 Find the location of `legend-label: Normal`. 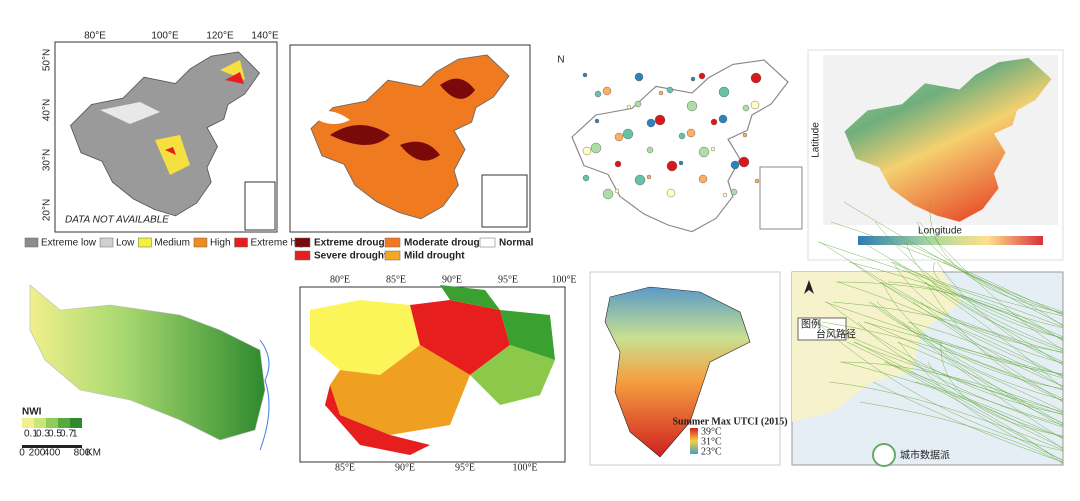

legend-label: Normal is located at coordinates (516, 243).